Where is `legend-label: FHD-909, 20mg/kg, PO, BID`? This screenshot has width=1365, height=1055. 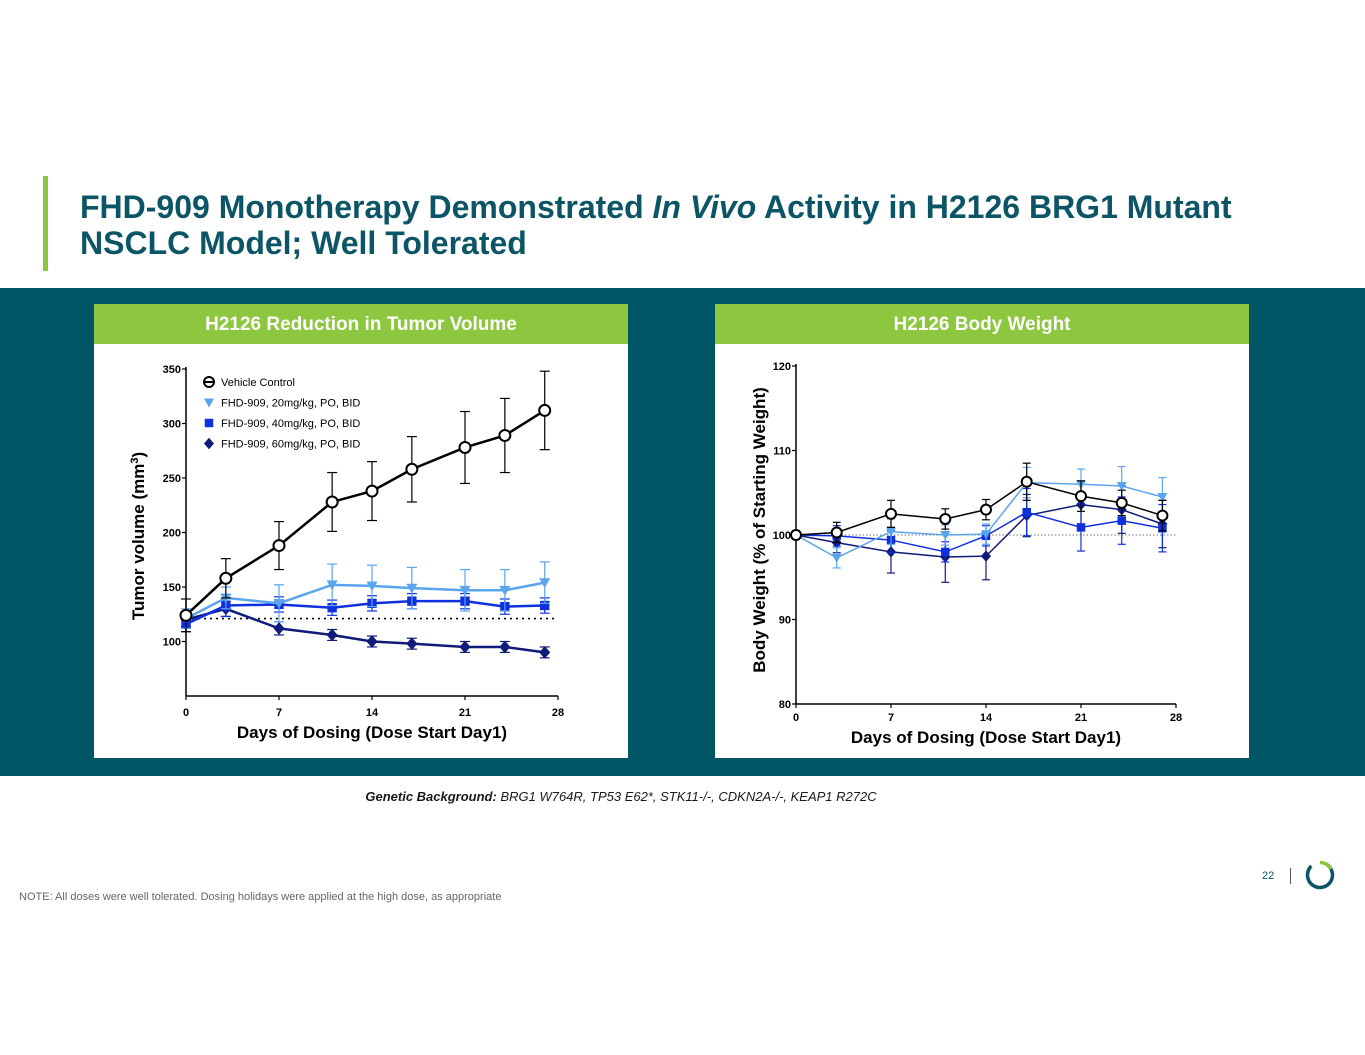
legend-label: FHD-909, 20mg/kg, PO, BID is located at coordinates (290, 404).